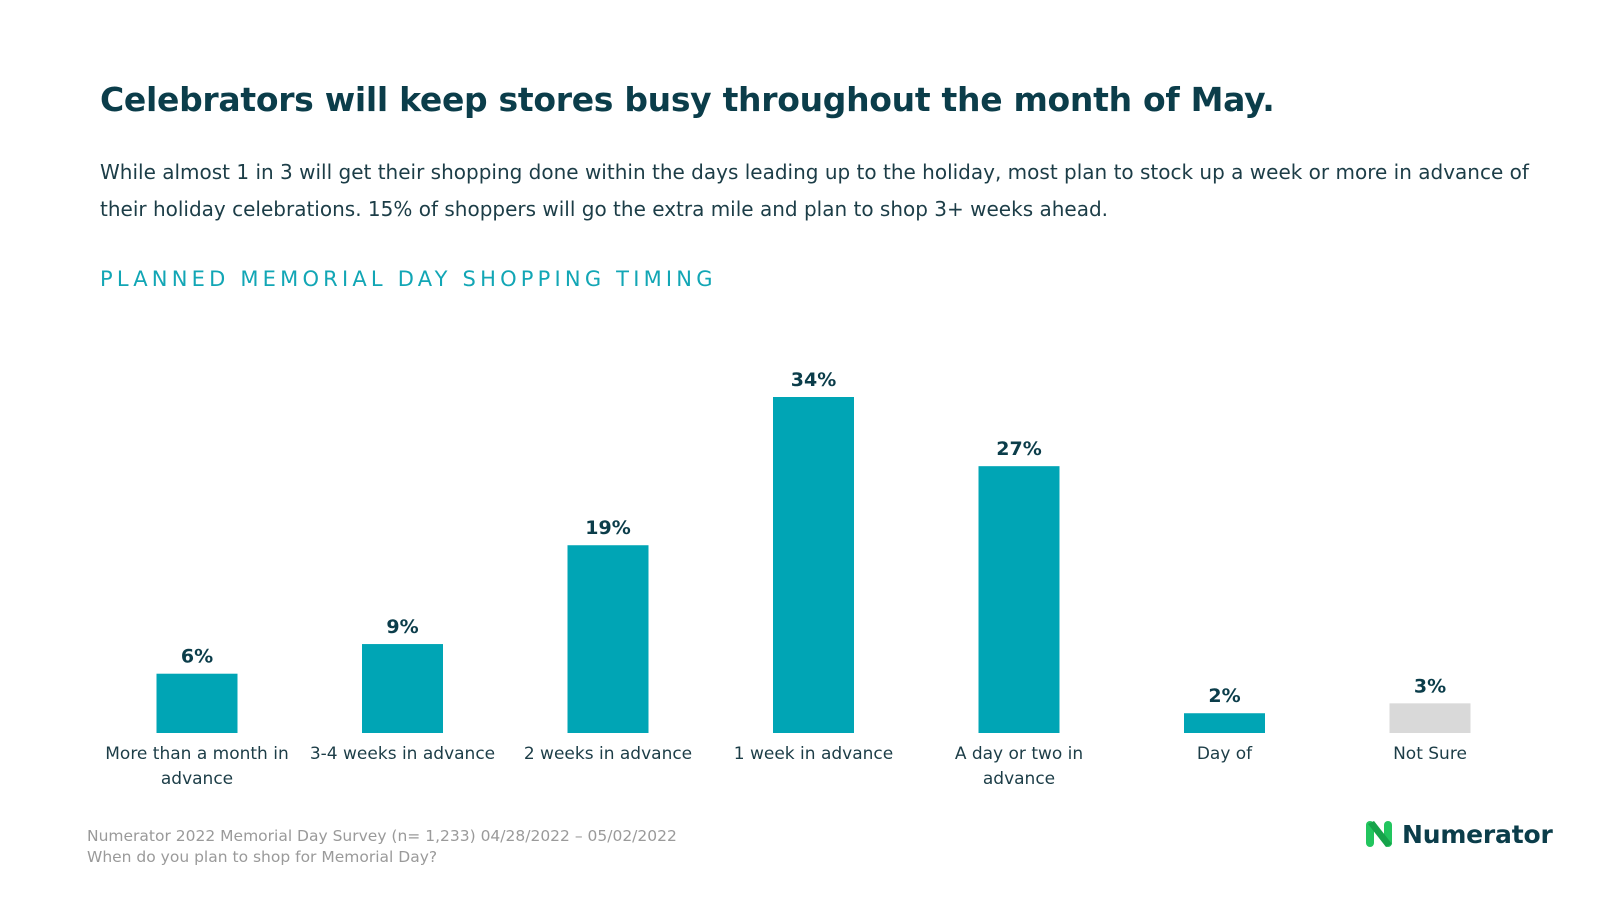  I want to click on bar-2-weeks-in-advance, so click(608, 639).